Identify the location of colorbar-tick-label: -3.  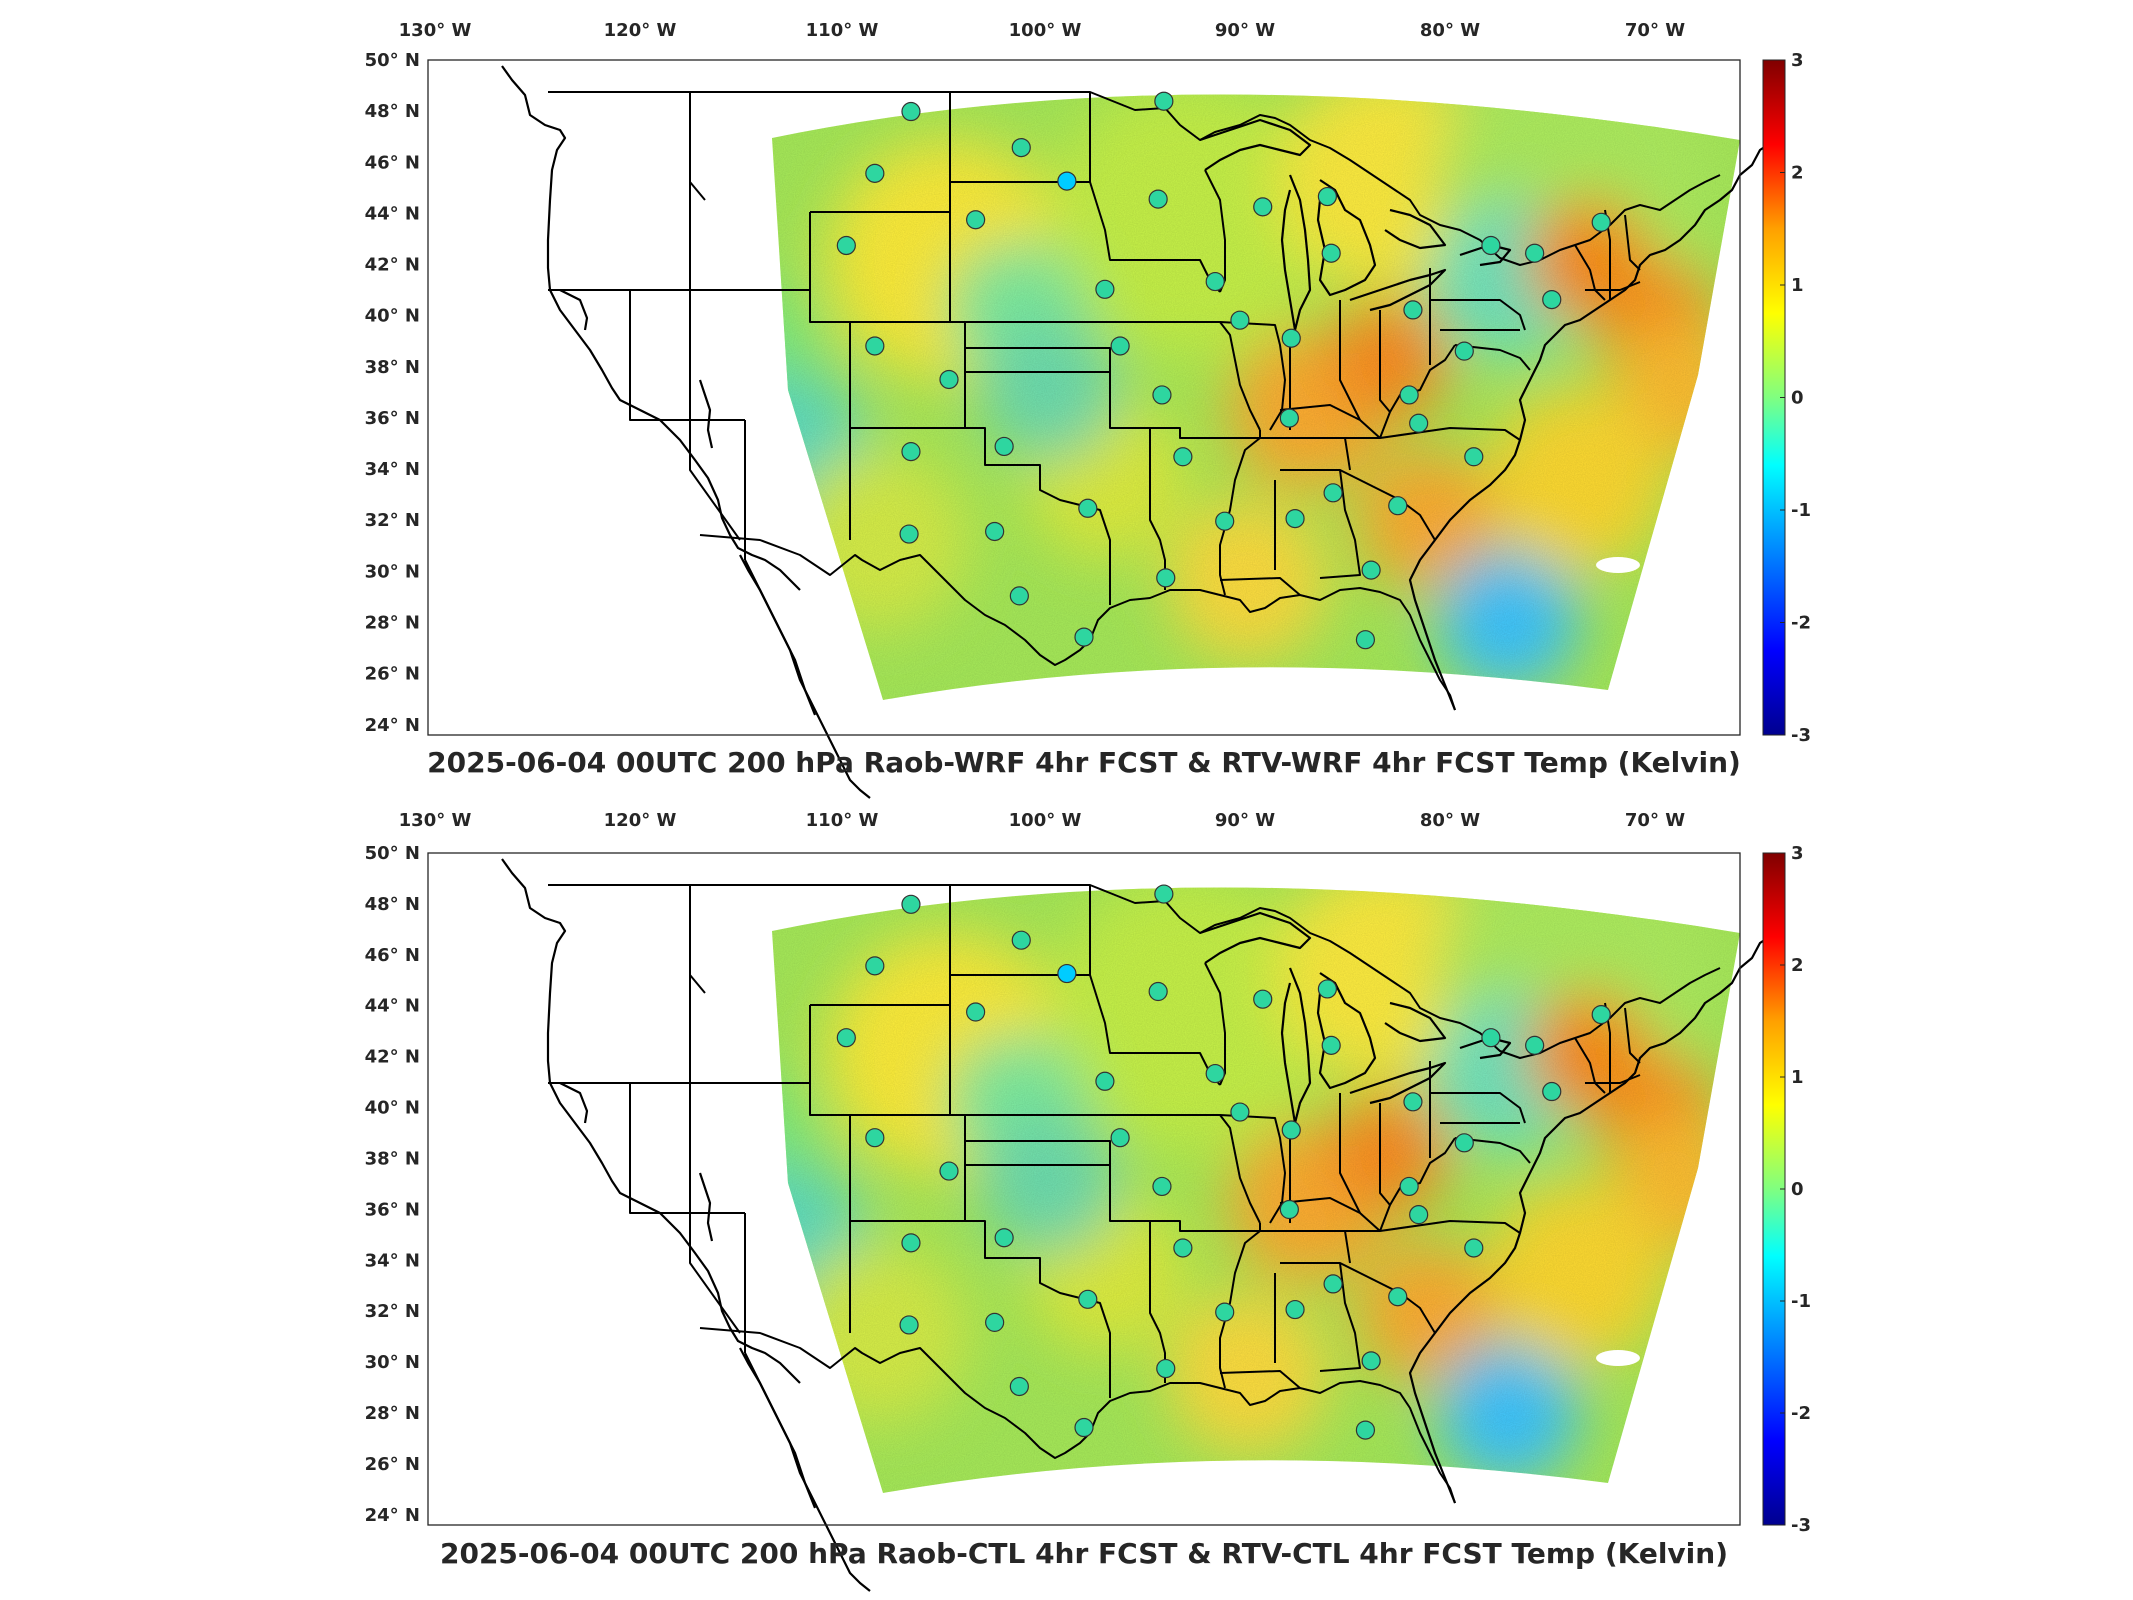
(1801, 1525).